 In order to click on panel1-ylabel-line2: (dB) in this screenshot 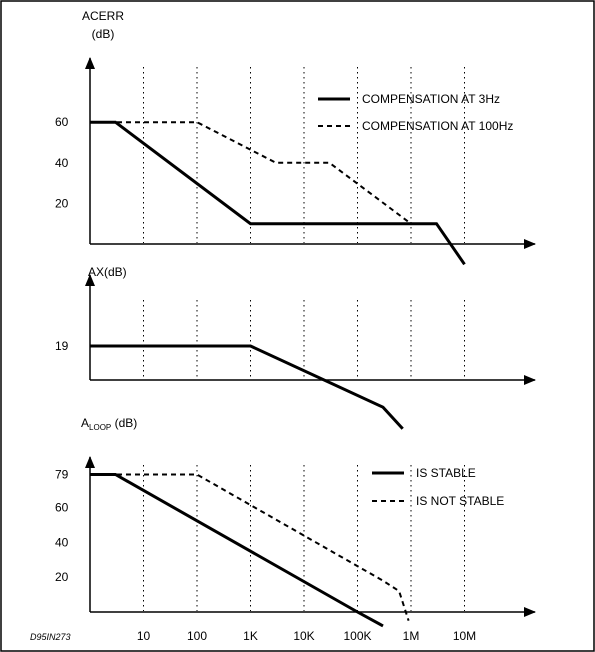, I will do `click(103, 34)`.